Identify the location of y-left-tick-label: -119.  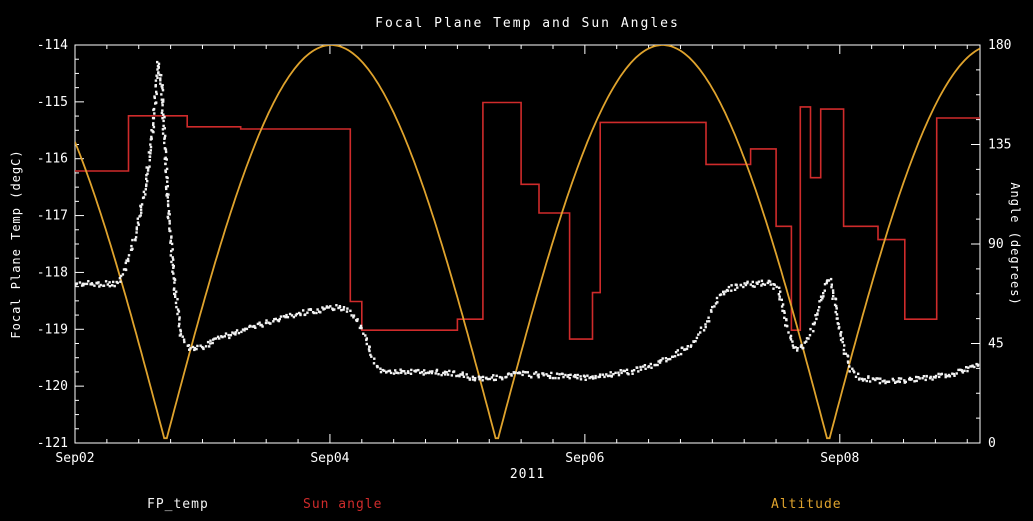
(52, 329).